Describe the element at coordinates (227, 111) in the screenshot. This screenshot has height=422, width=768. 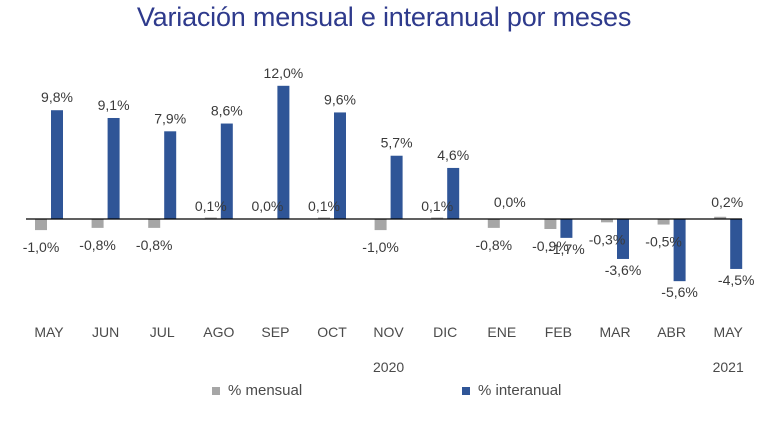
I see `label-interanual: 8,6%` at that location.